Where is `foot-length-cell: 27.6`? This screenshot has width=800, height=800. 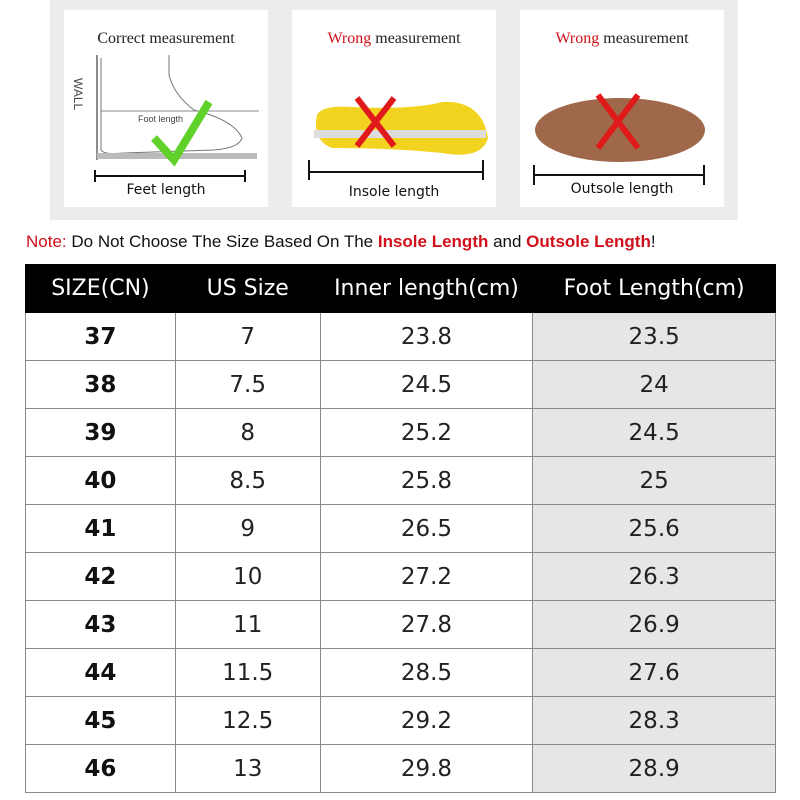
foot-length-cell: 27.6 is located at coordinates (654, 672).